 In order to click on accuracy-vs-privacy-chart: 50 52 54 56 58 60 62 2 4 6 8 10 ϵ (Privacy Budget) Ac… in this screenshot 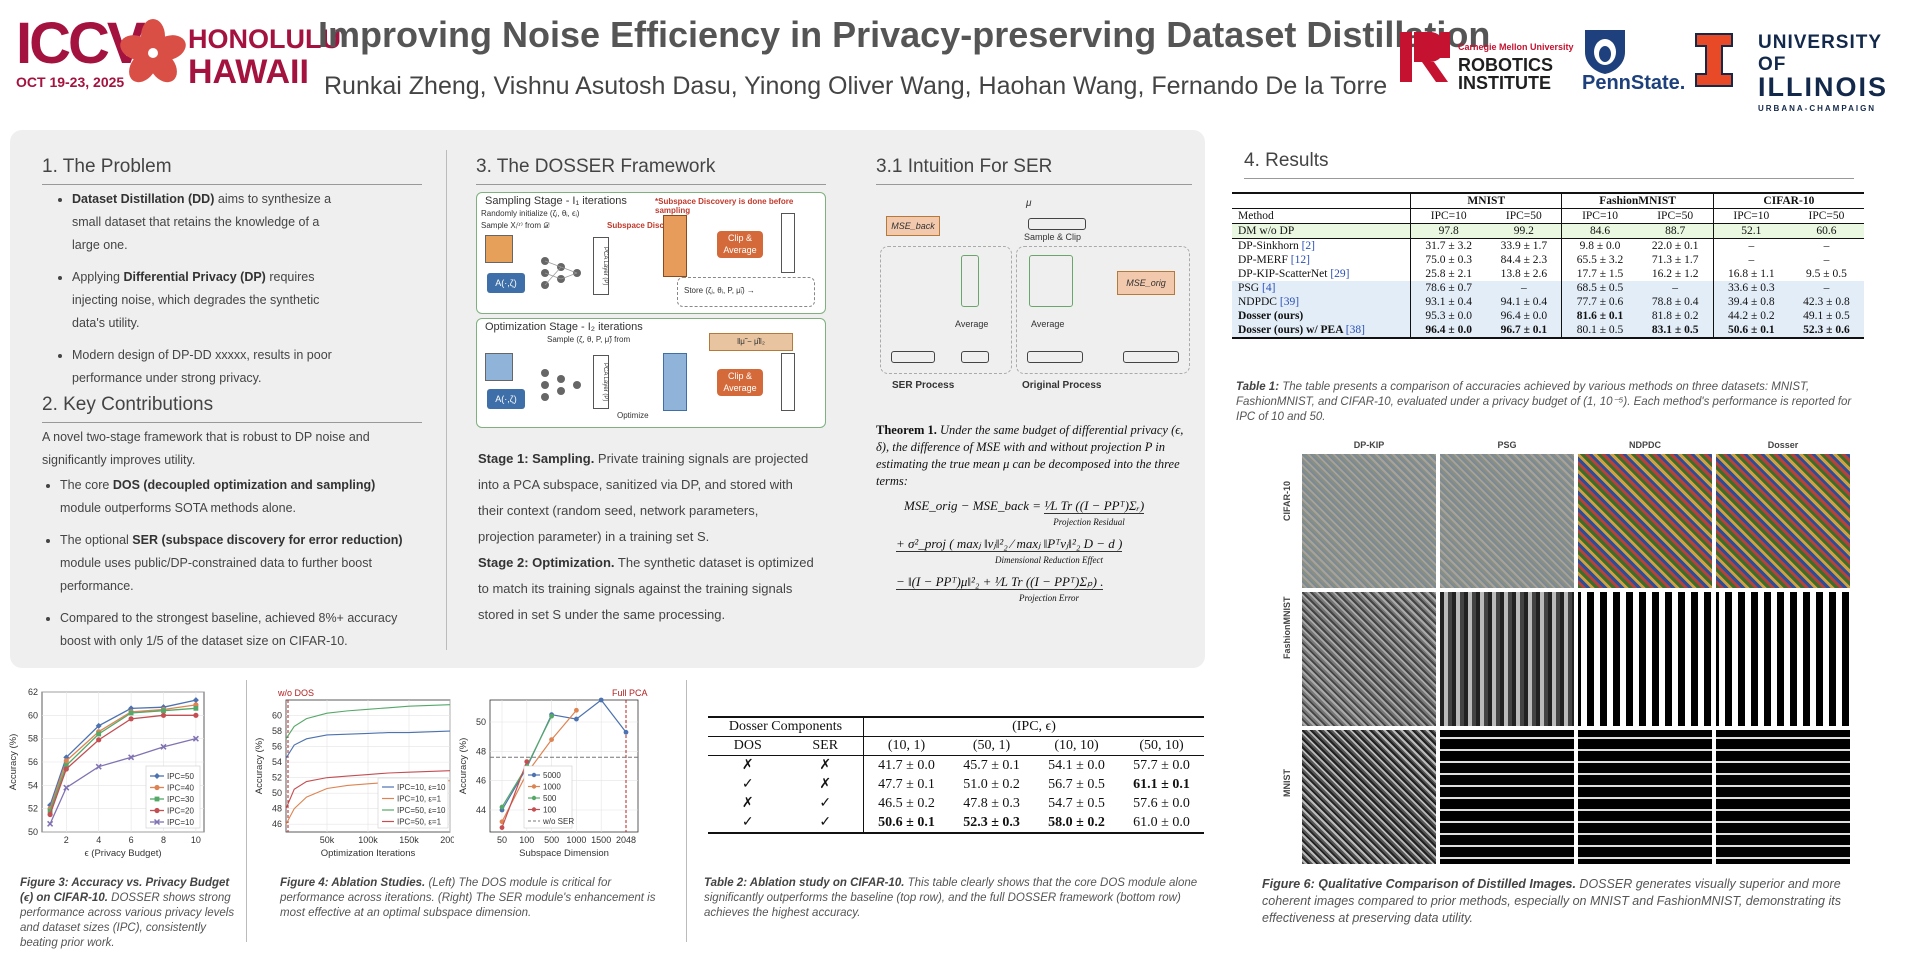, I will do `click(106, 773)`.